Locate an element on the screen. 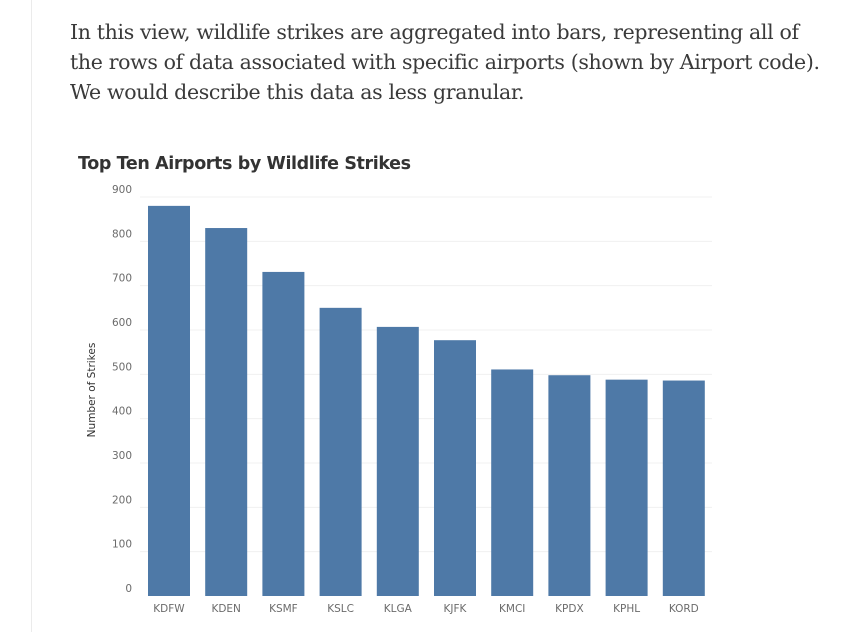 The height and width of the screenshot is (632, 842). bar-kphl is located at coordinates (626, 487).